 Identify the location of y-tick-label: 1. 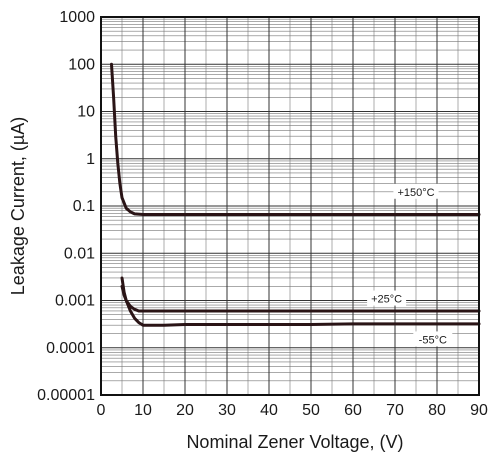
(90, 159).